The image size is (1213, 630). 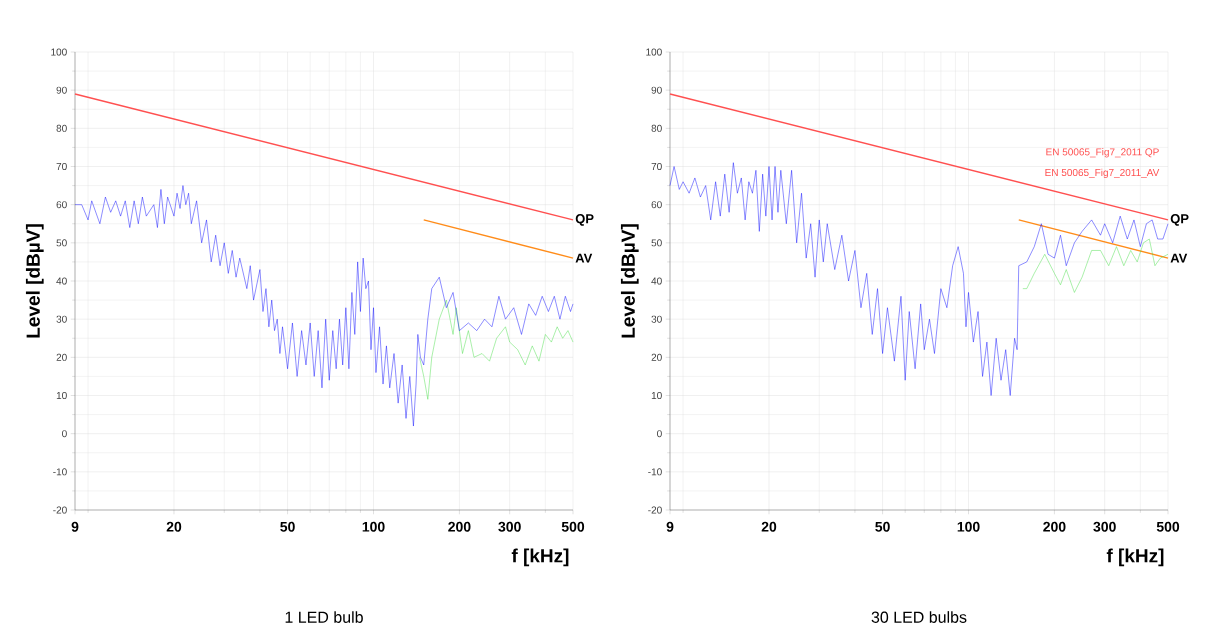 What do you see at coordinates (1102, 173) in the screenshot?
I see `annotation: EN 50065_Fig7_2011_AV` at bounding box center [1102, 173].